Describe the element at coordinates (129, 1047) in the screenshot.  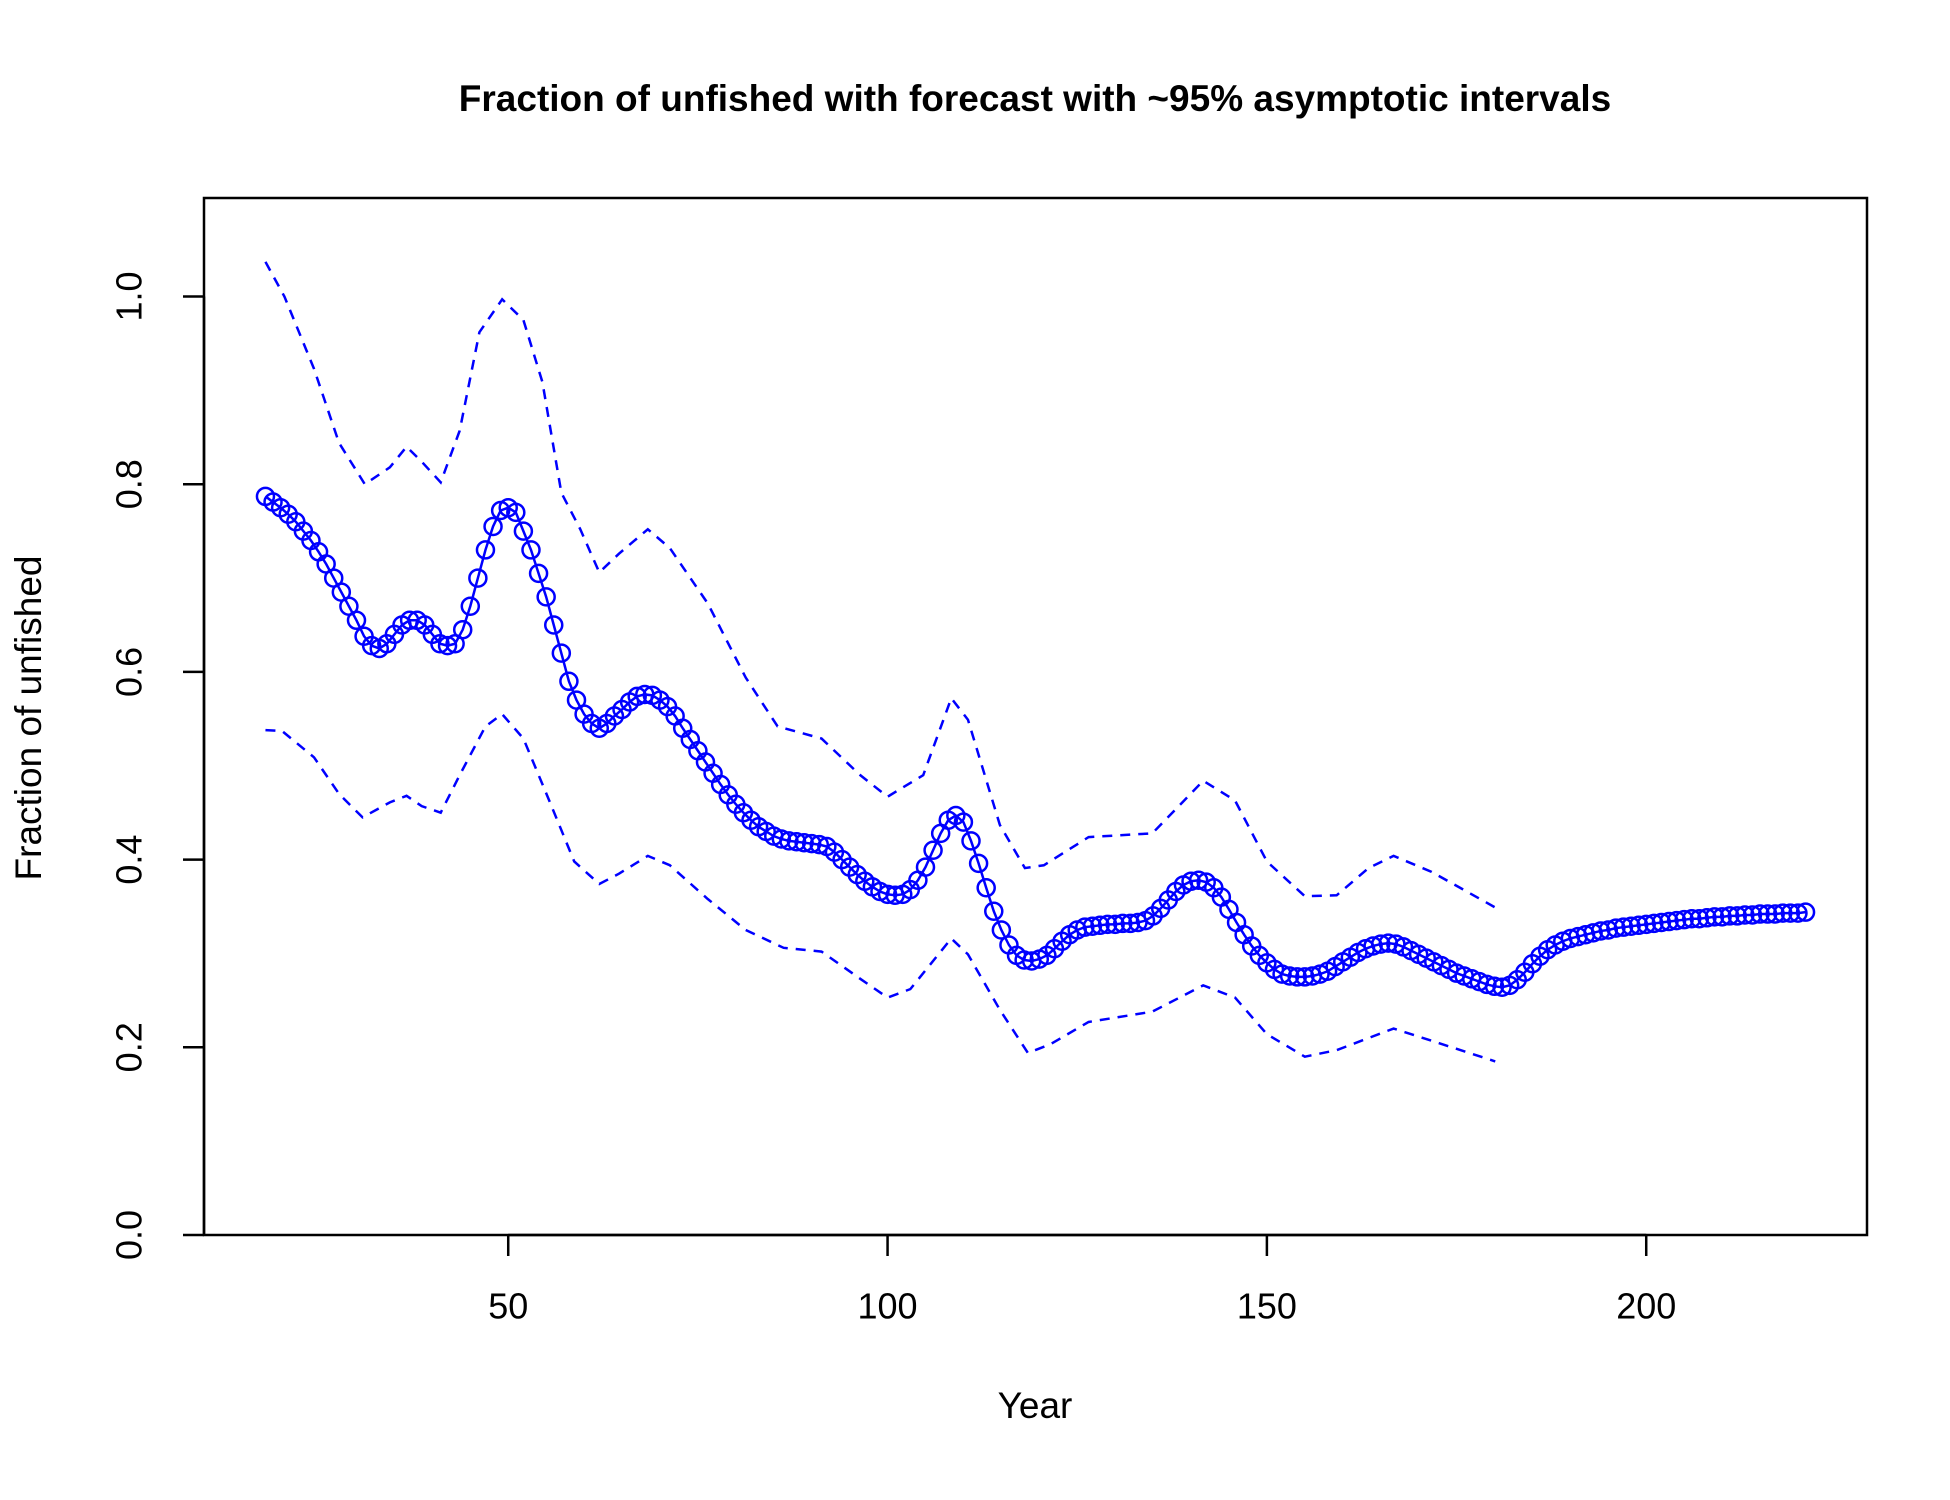
I see `y-tick-label: 0.2` at that location.